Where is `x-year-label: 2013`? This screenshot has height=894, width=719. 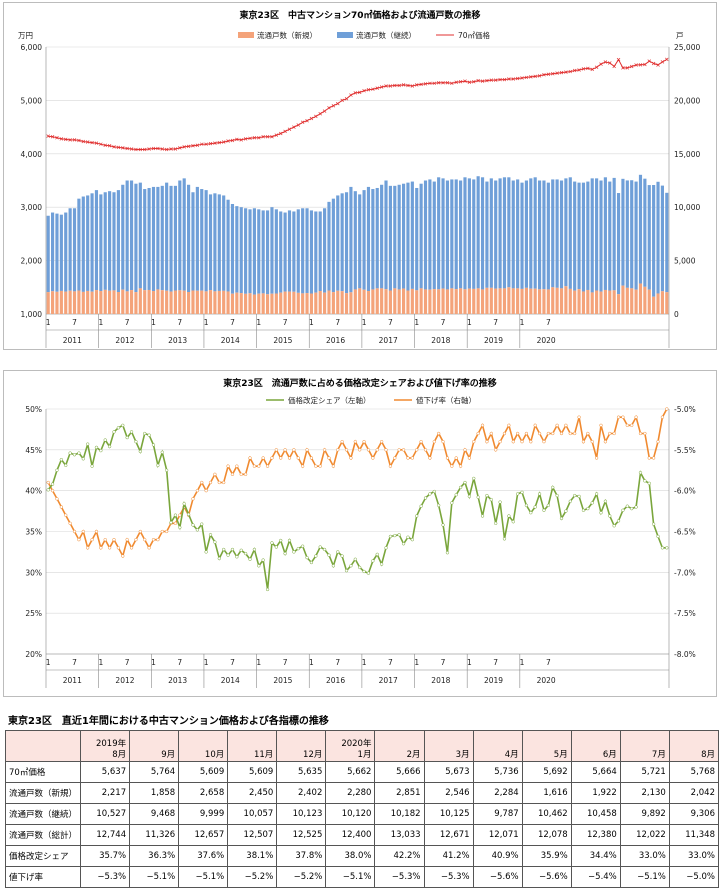
x-year-label: 2013 is located at coordinates (177, 680).